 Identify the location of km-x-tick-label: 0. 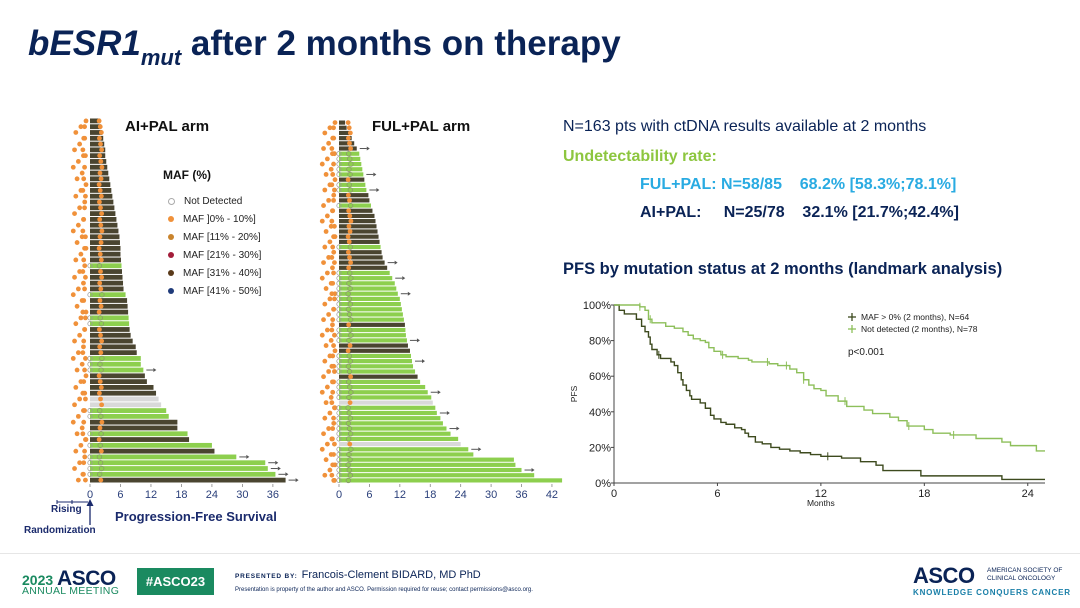
(614, 494).